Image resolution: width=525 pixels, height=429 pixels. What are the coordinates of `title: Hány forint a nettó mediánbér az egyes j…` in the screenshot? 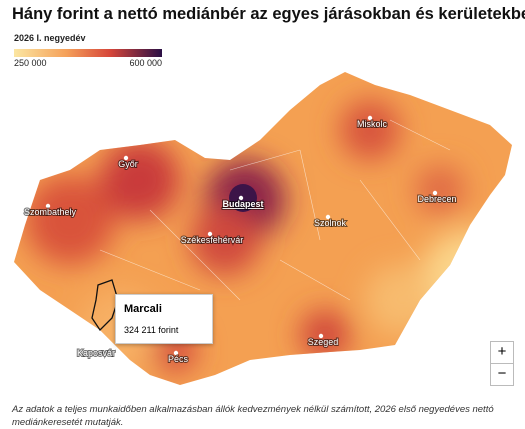 It's located at (268, 14).